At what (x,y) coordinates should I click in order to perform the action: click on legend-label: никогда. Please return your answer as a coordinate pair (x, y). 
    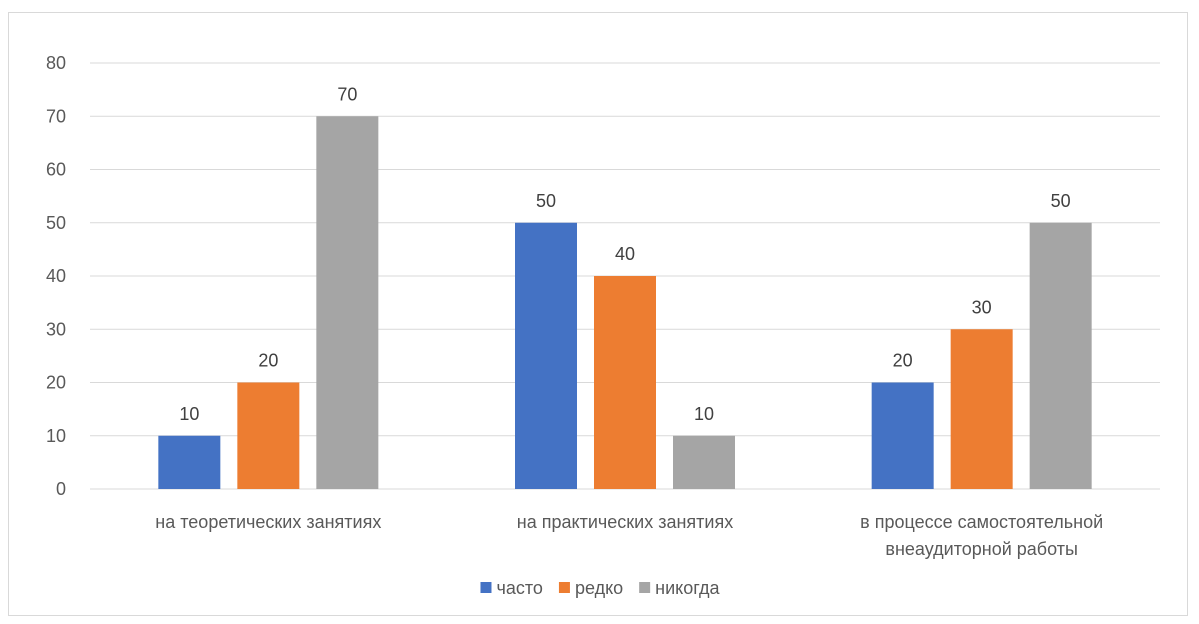
    Looking at the image, I should click on (687, 588).